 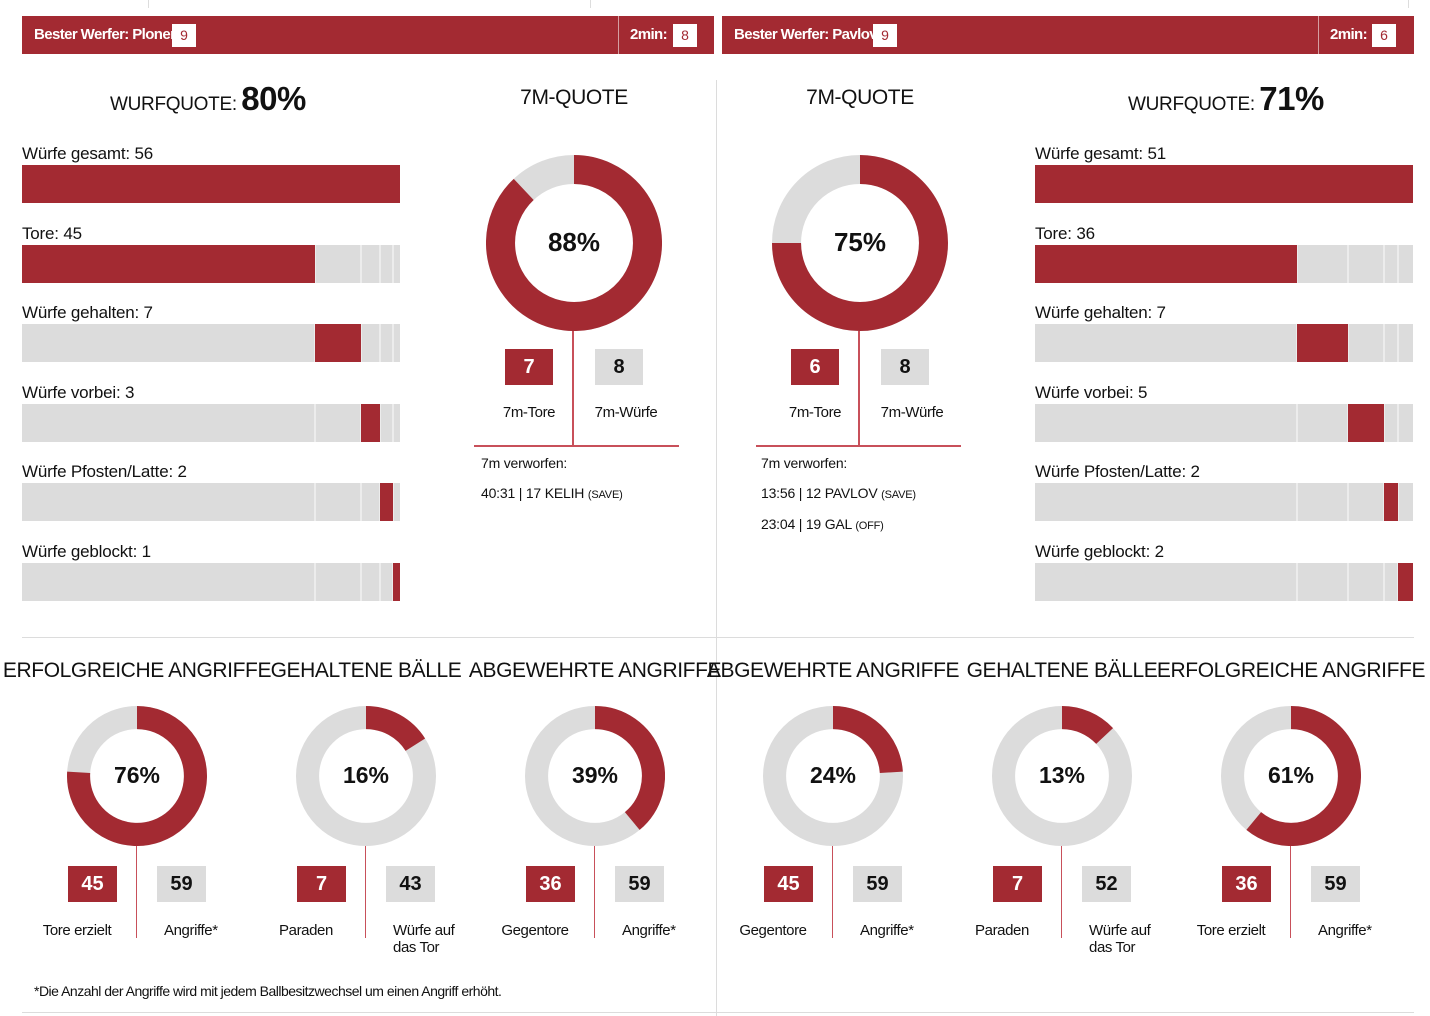 What do you see at coordinates (1065, 233) in the screenshot?
I see `shot-bar-label: Tore: 36` at bounding box center [1065, 233].